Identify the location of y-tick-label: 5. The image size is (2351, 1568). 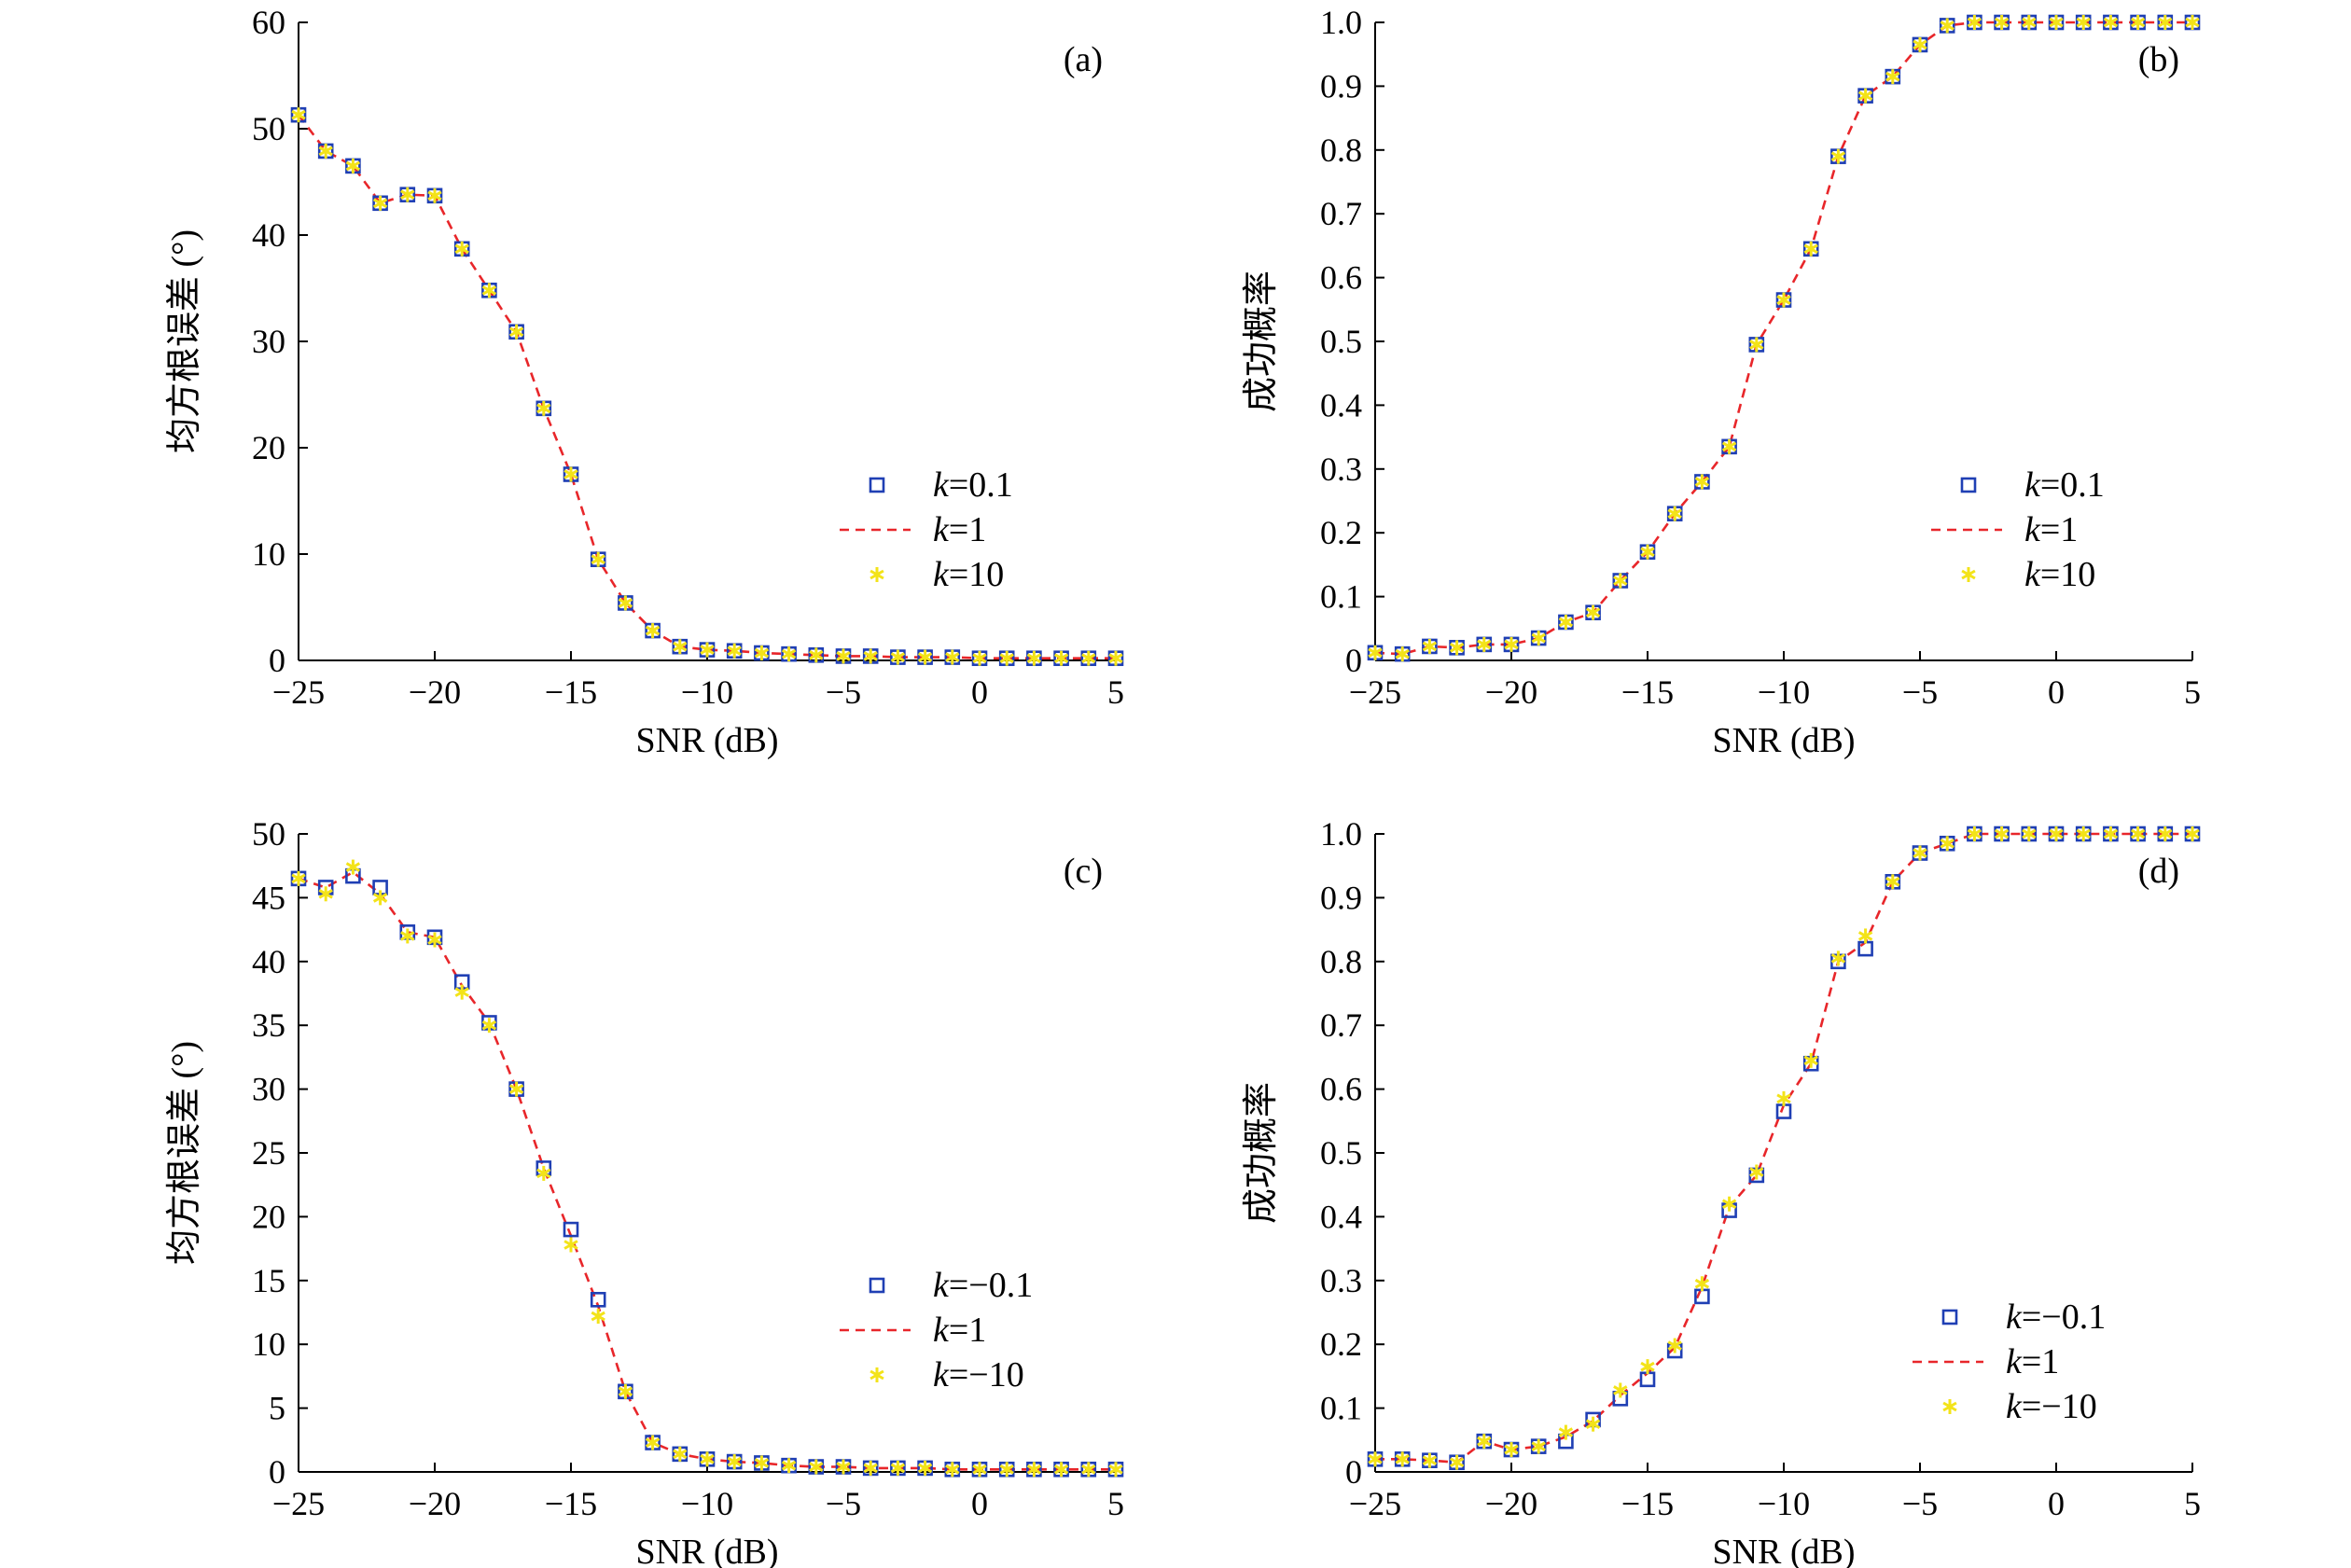
(277, 1408).